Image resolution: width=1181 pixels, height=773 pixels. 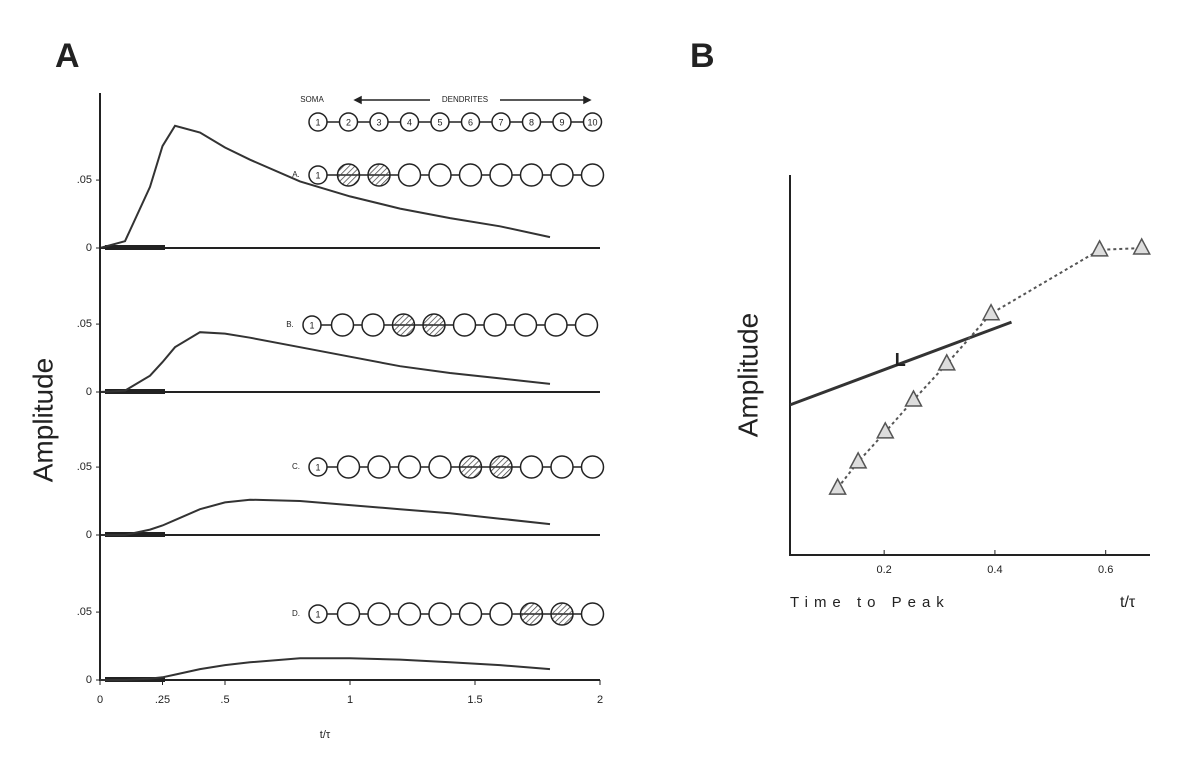 What do you see at coordinates (994, 570) in the screenshot?
I see `x-tick-label: 0.4` at bounding box center [994, 570].